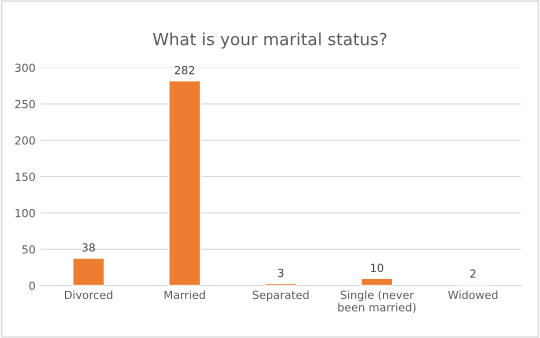 This screenshot has height=338, width=540. What do you see at coordinates (184, 295) in the screenshot?
I see `x-tick-label: Married` at bounding box center [184, 295].